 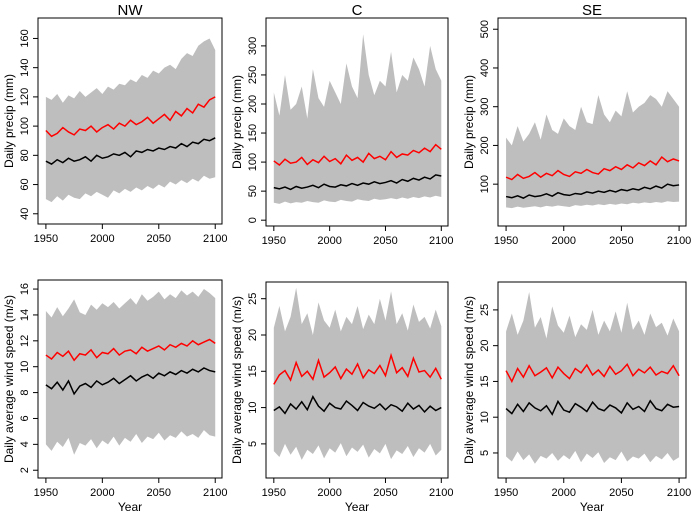 I want to click on y-tick-label: 4, so click(x=25, y=444).